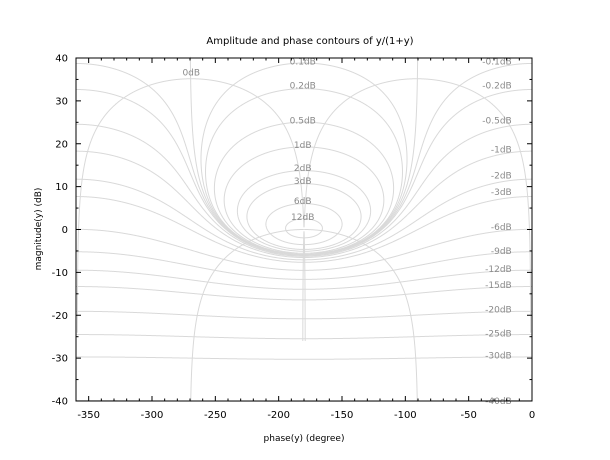 The height and width of the screenshot is (460, 610). What do you see at coordinates (303, 86) in the screenshot?
I see `contour-label: 0.2dB` at bounding box center [303, 86].